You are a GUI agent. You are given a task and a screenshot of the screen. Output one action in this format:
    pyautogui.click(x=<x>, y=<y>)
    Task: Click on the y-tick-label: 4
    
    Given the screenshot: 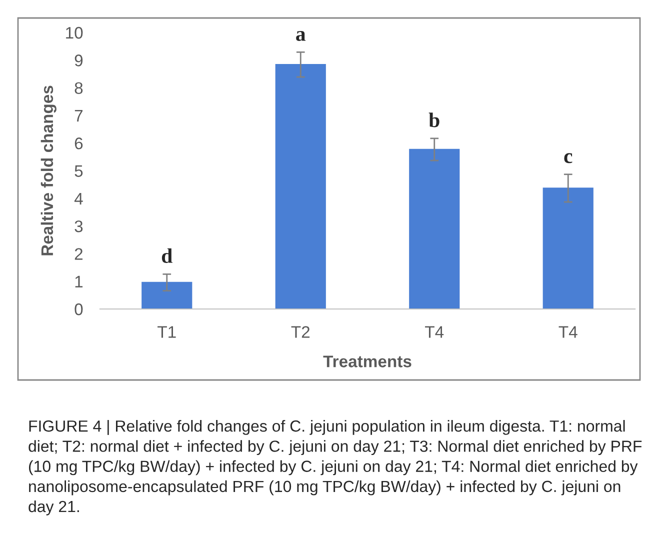 What is the action you would take?
    pyautogui.click(x=78, y=198)
    